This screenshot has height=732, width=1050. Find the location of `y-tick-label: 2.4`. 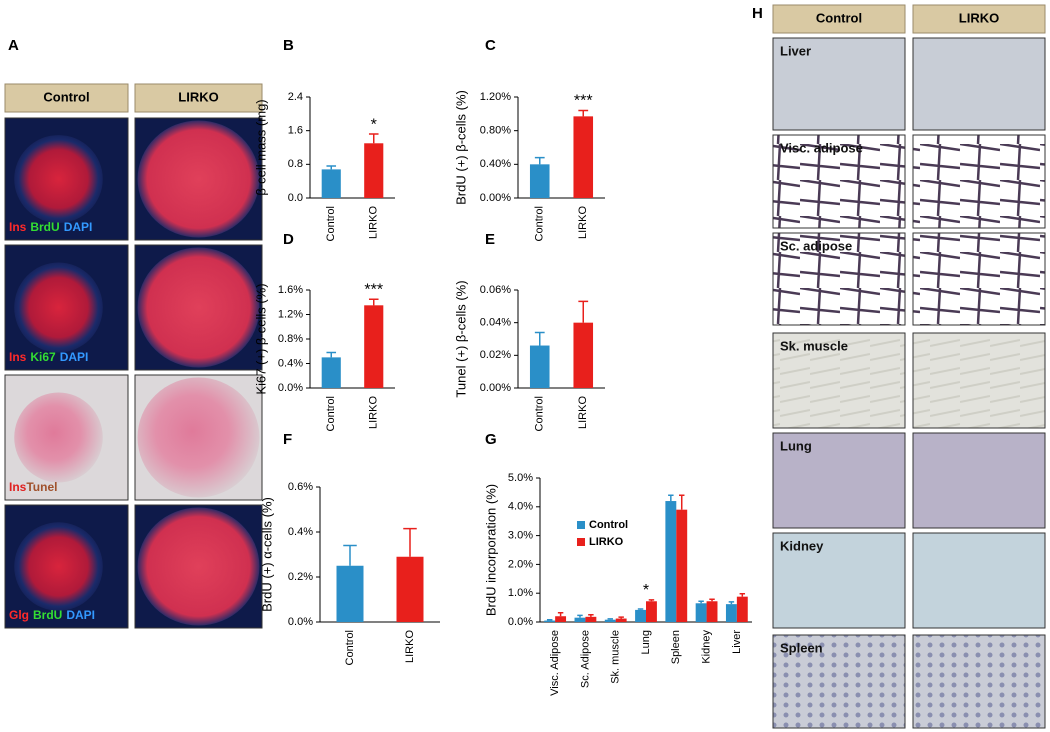

y-tick-label: 2.4 is located at coordinates (295, 97).